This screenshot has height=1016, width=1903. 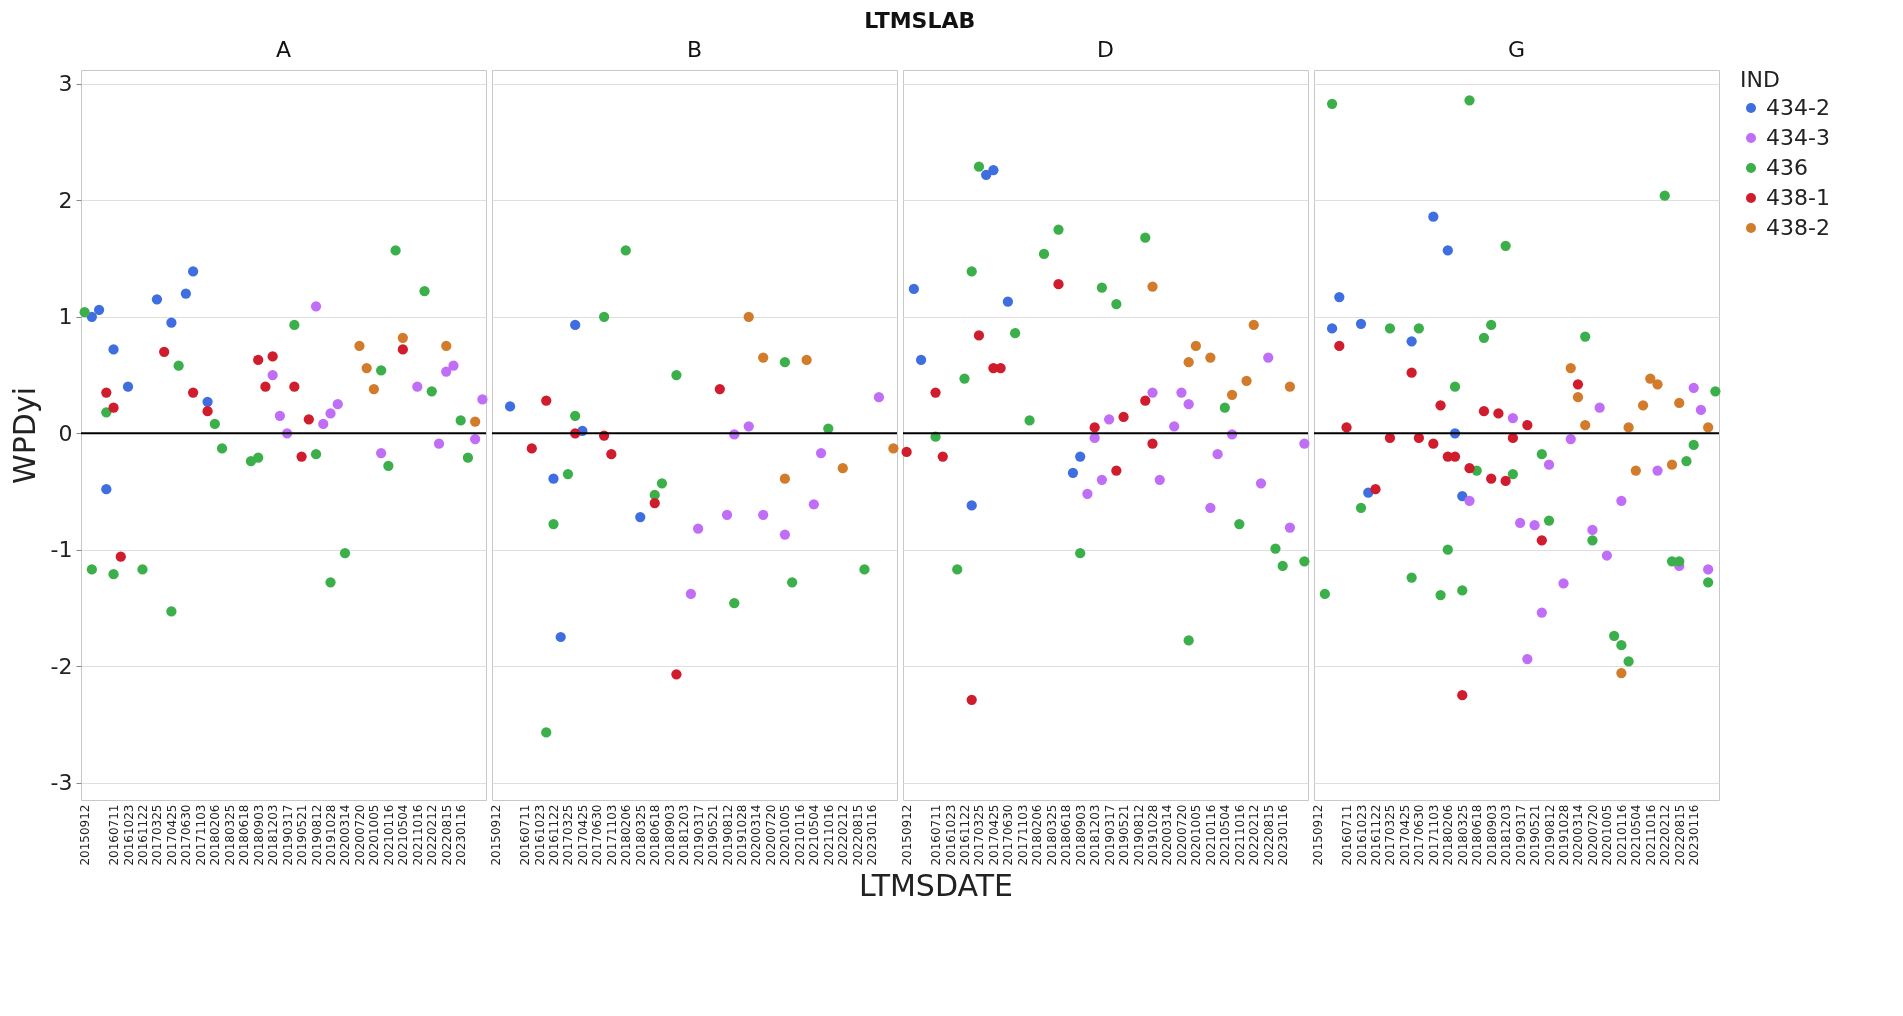 What do you see at coordinates (65, 84) in the screenshot?
I see `y-tick-label: 3` at bounding box center [65, 84].